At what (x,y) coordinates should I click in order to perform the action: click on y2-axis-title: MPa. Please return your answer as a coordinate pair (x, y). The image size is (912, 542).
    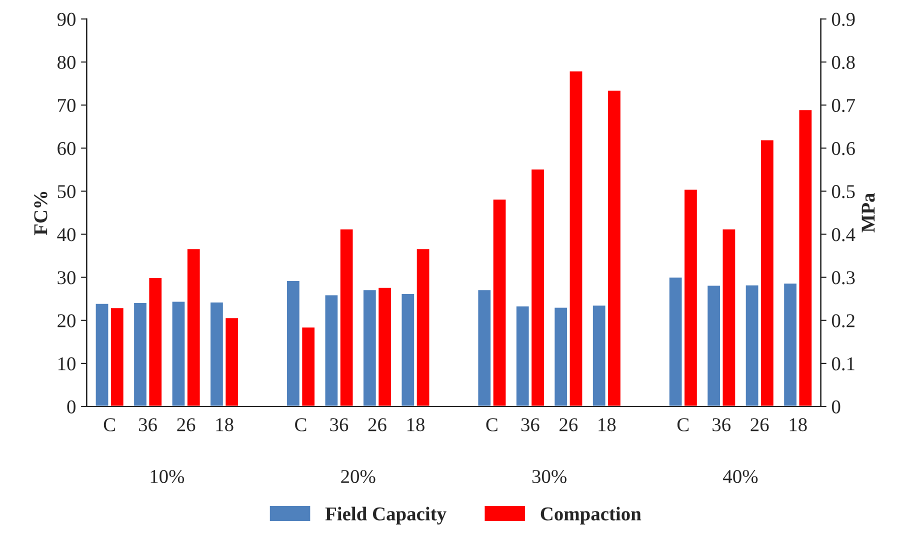
    Looking at the image, I should click on (868, 212).